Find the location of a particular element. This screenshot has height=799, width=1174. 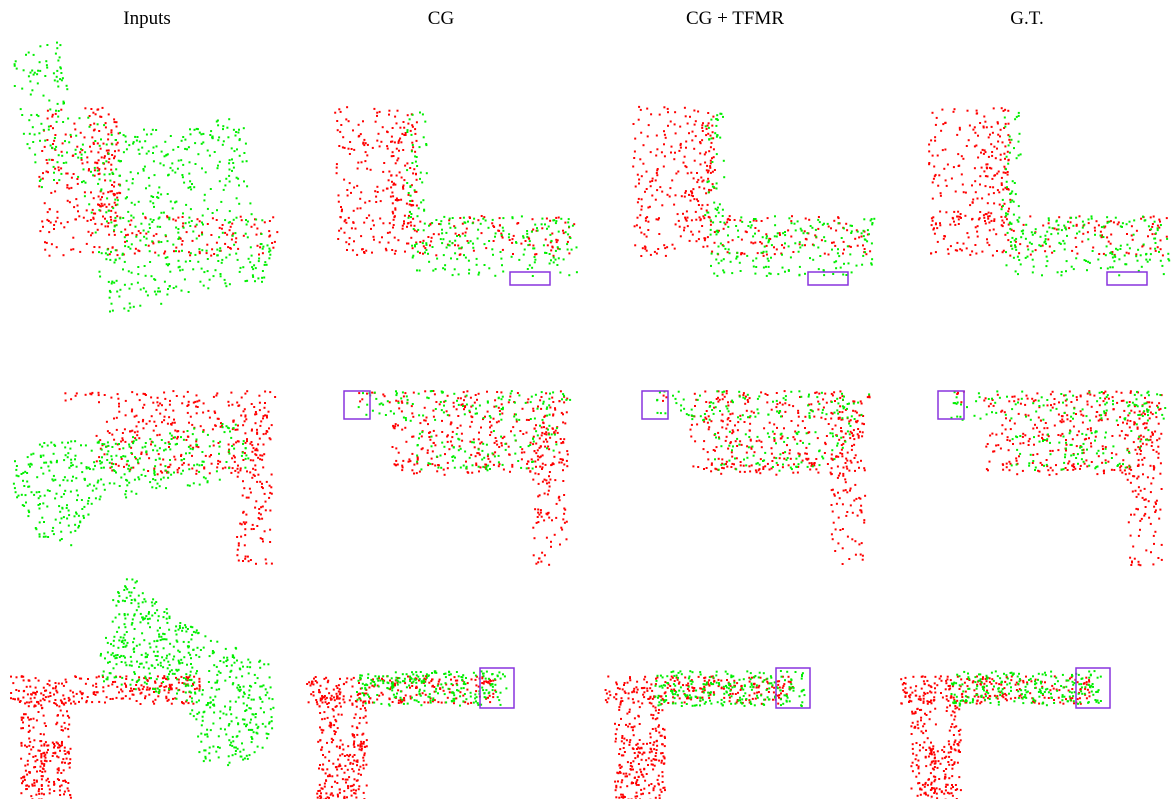

panel-row3-gt is located at coordinates (1005, 733).